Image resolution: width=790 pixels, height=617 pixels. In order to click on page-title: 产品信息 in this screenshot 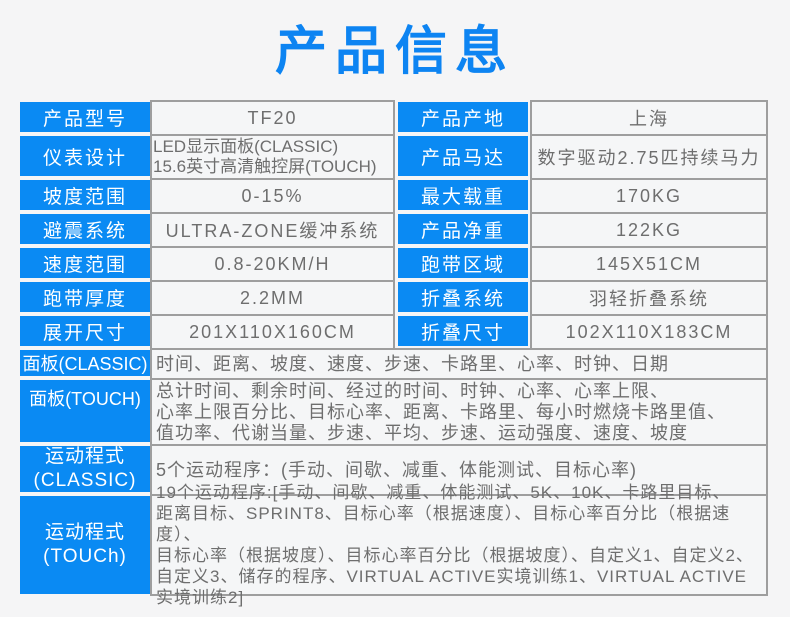, I will do `click(394, 52)`.